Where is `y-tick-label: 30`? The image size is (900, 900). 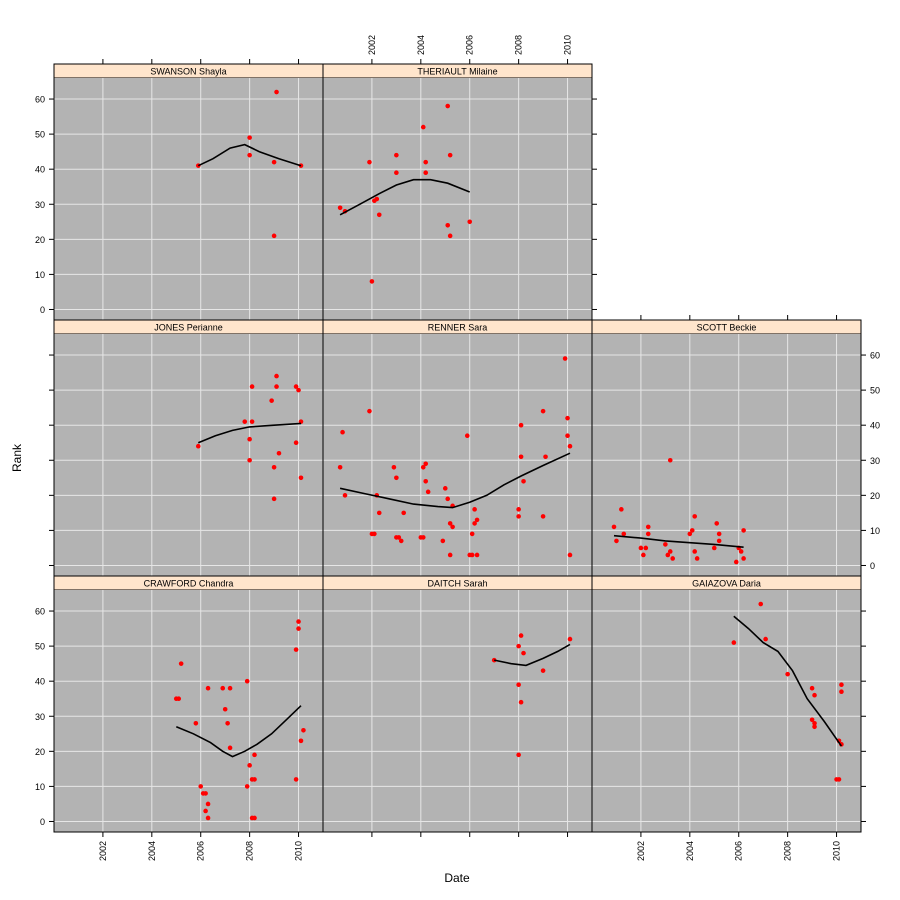 y-tick-label: 30 is located at coordinates (40, 717).